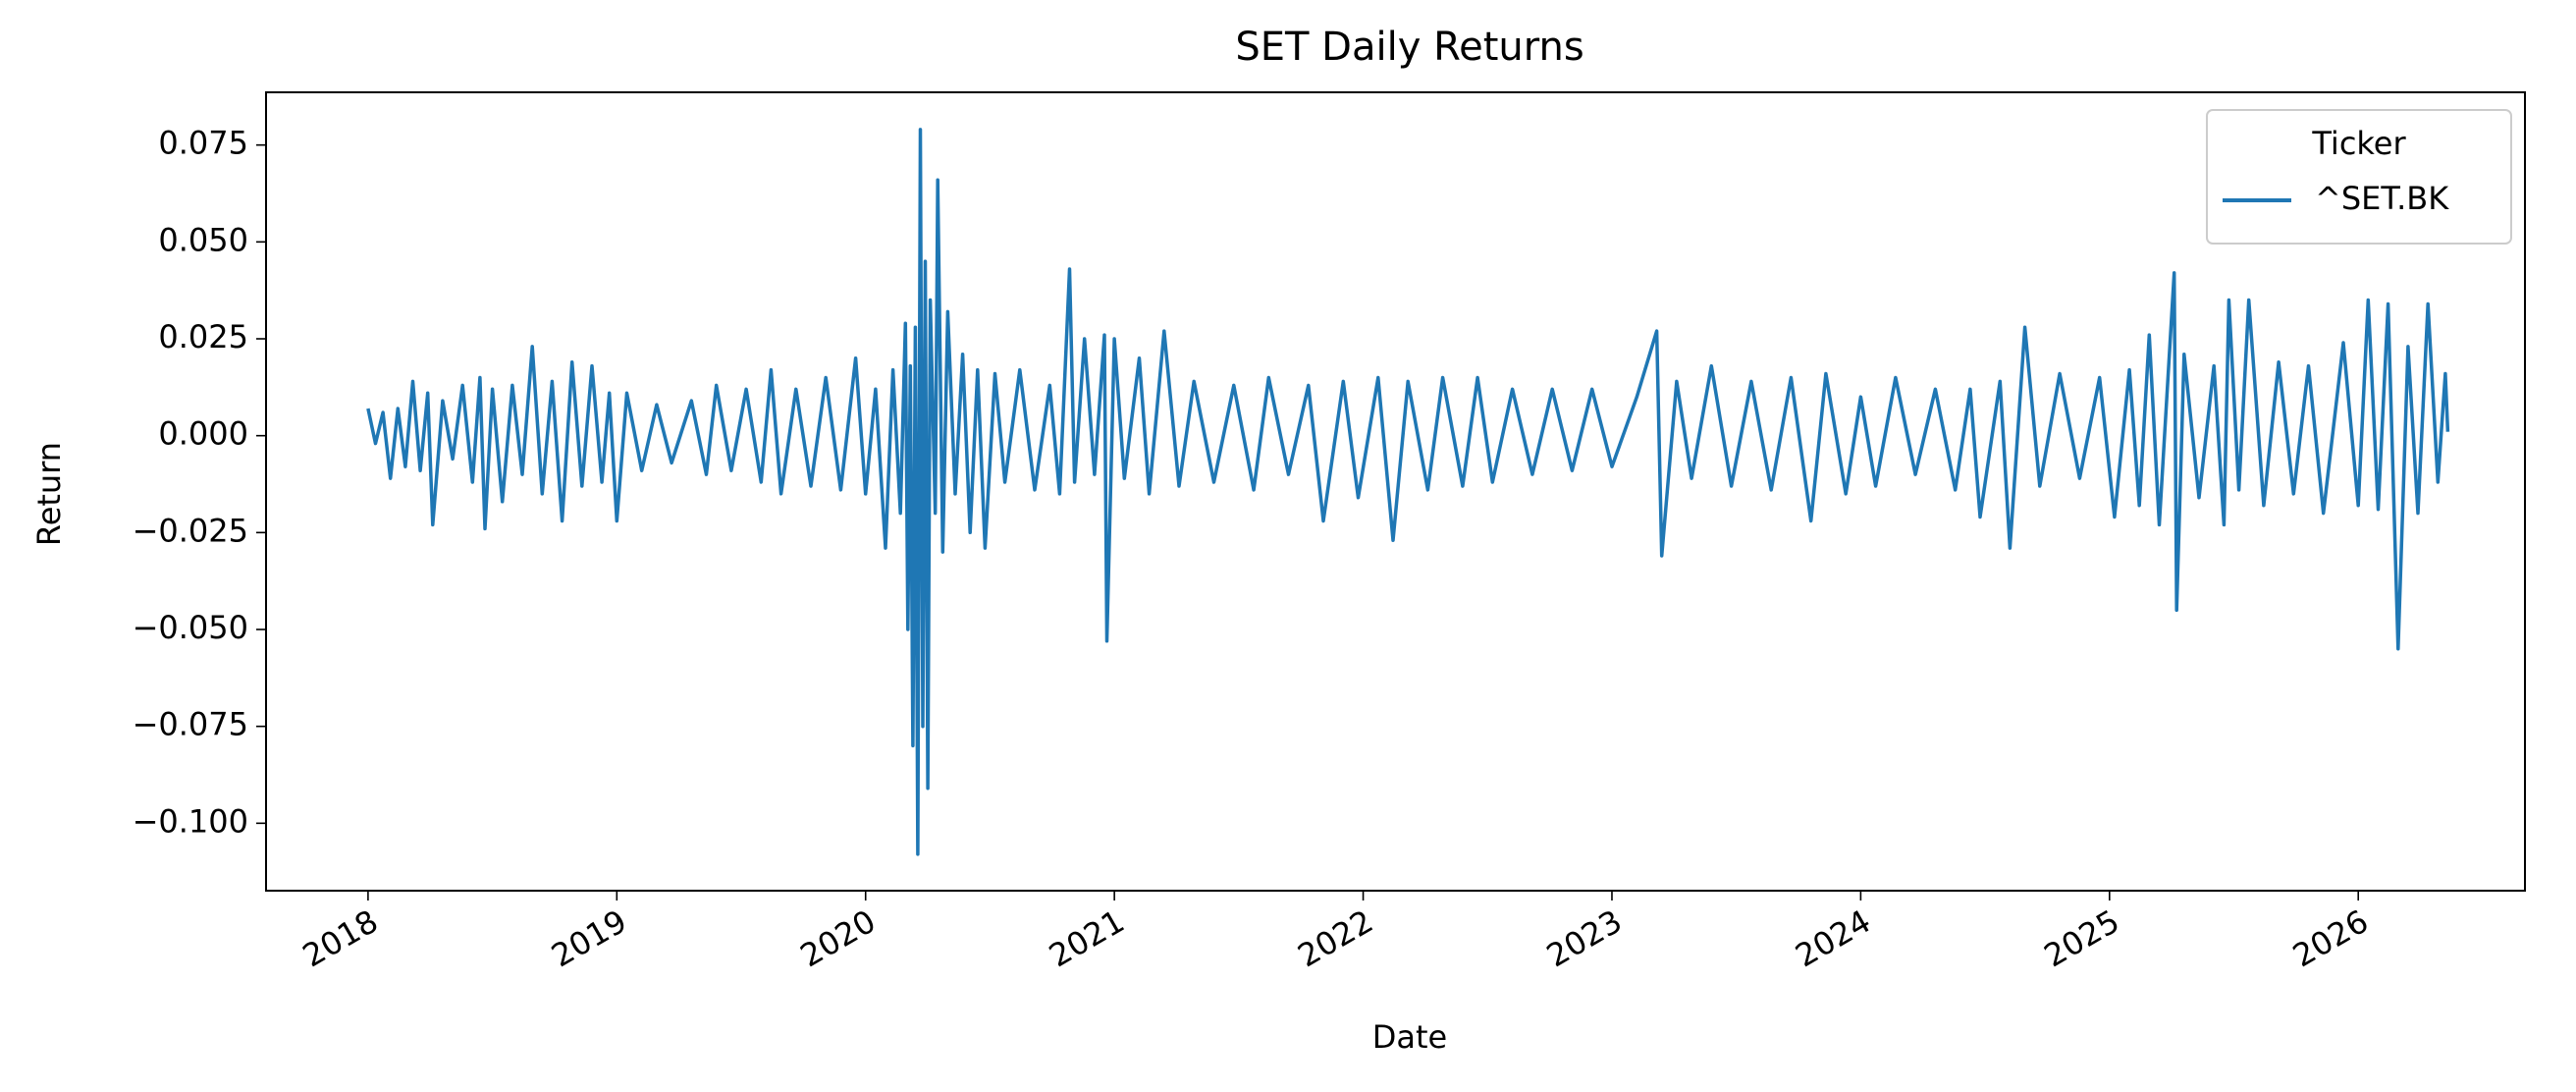  I want to click on y-tick-label: −0.075, so click(190, 724).